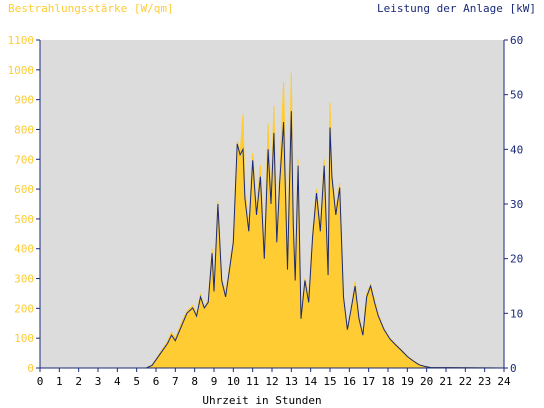  Describe the element at coordinates (311, 381) in the screenshot. I see `x-tick-label: 14` at that location.